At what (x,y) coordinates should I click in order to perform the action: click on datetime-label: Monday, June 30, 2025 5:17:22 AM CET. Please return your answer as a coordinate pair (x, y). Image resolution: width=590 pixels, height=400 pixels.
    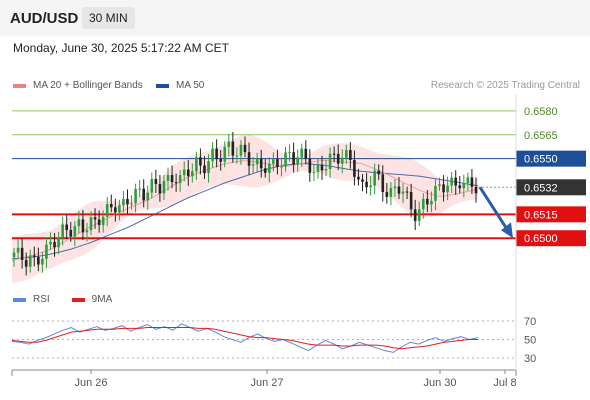
    Looking at the image, I should click on (121, 48).